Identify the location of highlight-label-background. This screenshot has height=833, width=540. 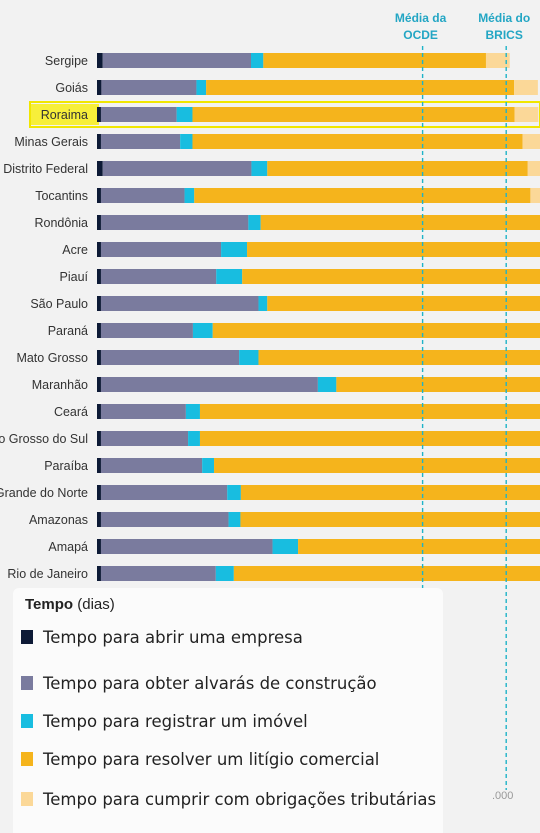
(65, 114).